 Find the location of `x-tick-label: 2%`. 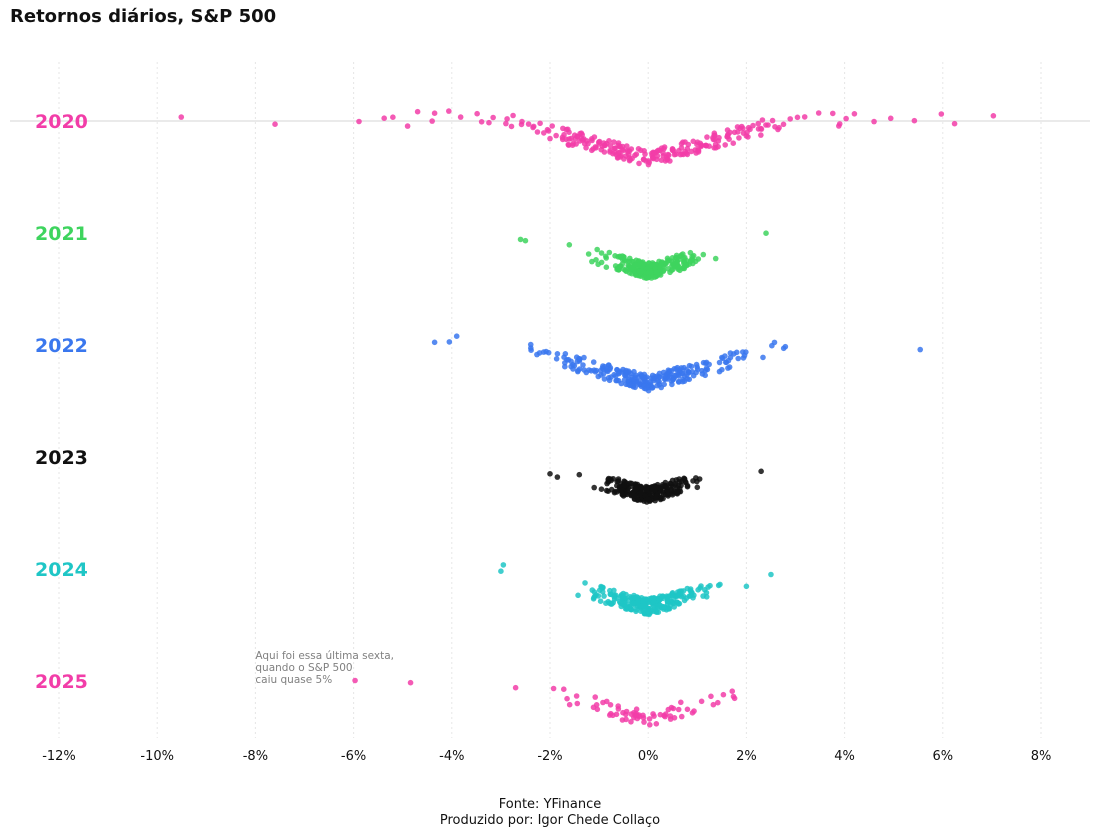

x-tick-label: 2% is located at coordinates (746, 756).